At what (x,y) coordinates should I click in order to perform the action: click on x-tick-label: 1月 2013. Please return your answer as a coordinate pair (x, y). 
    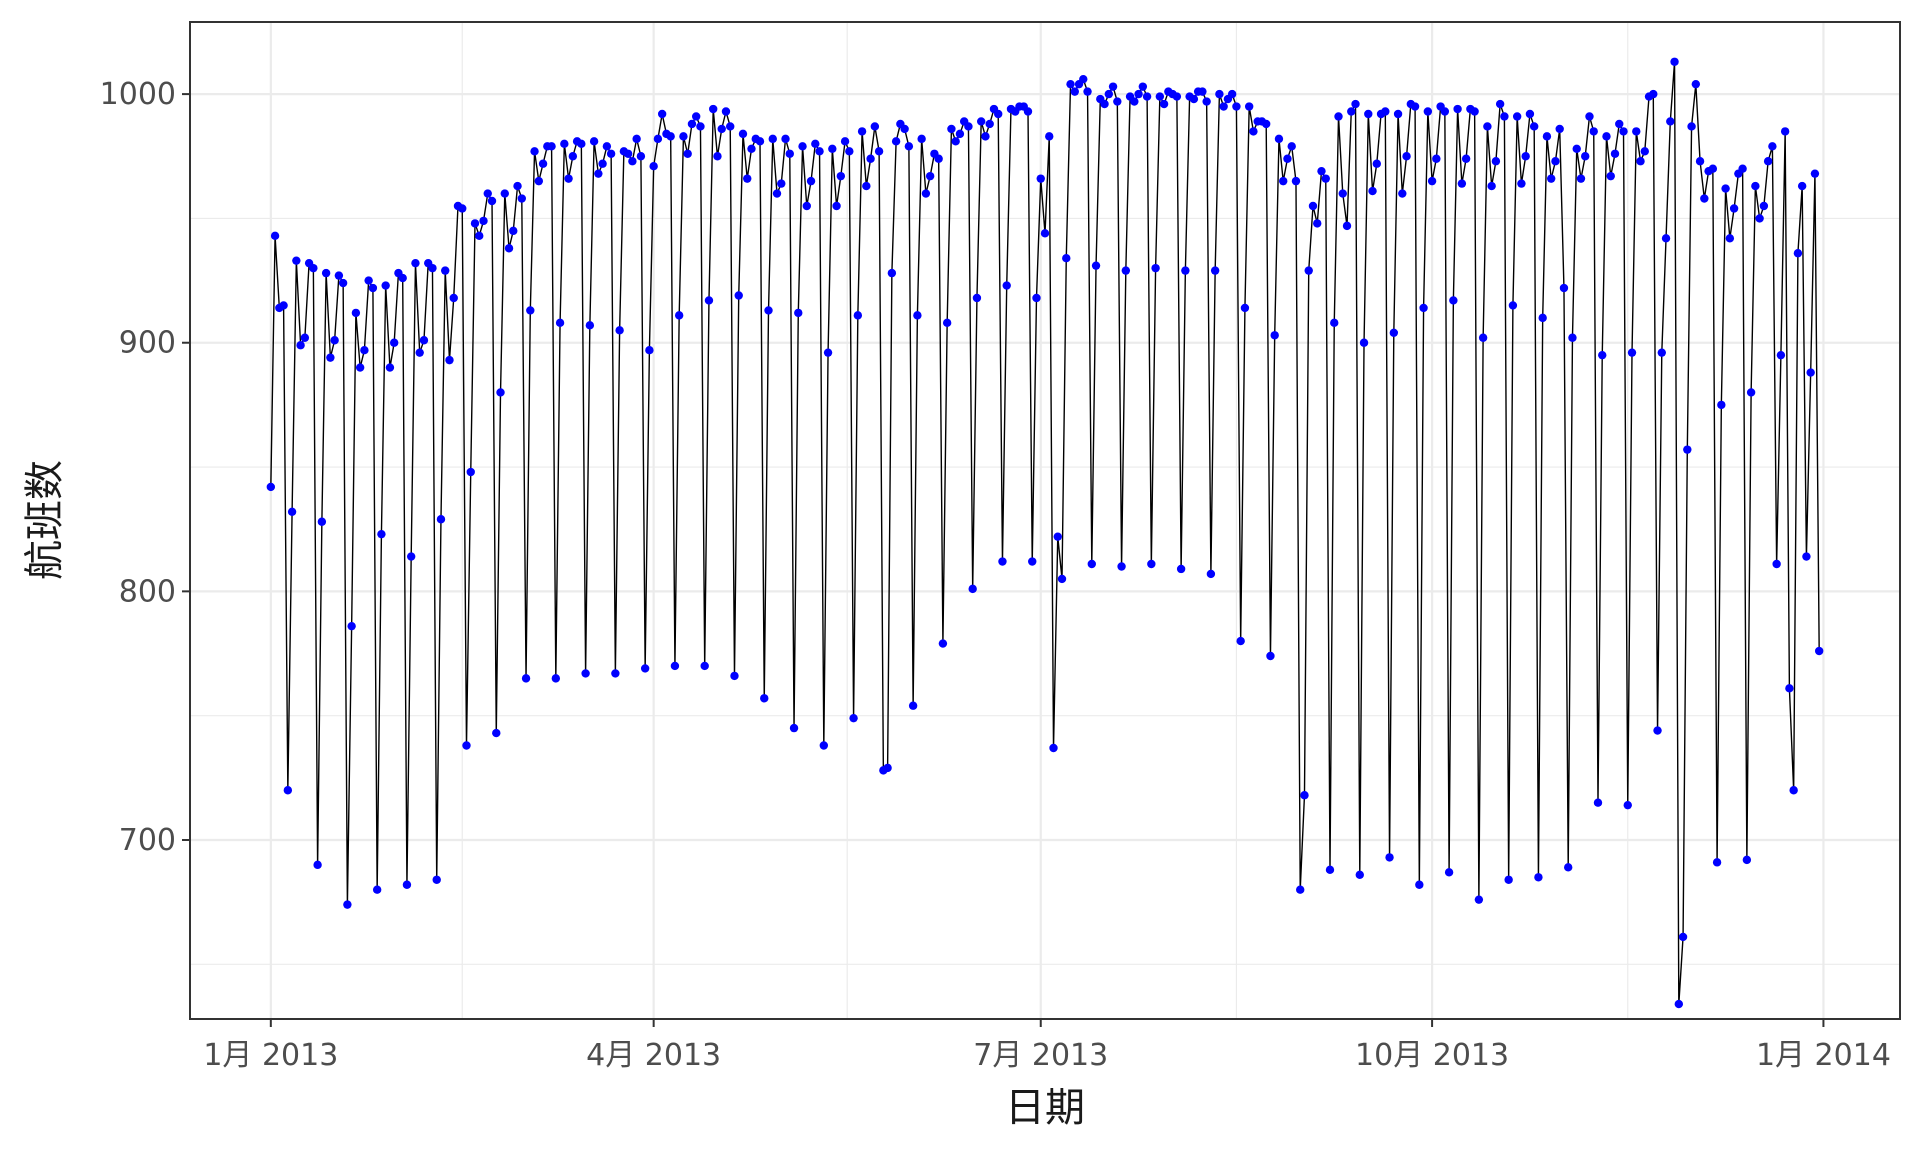
    Looking at the image, I should click on (270, 1055).